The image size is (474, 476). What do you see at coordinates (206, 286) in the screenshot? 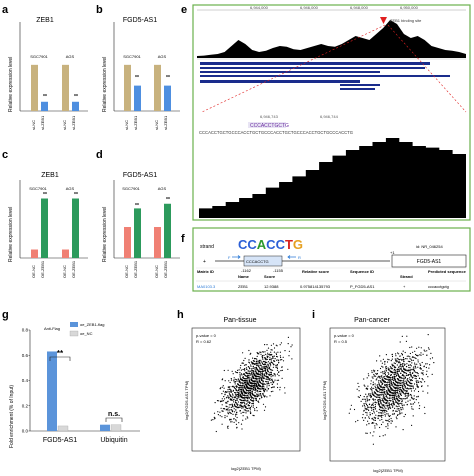
I see `table-cell-matrix-link: MA0103.3` at bounding box center [206, 286].